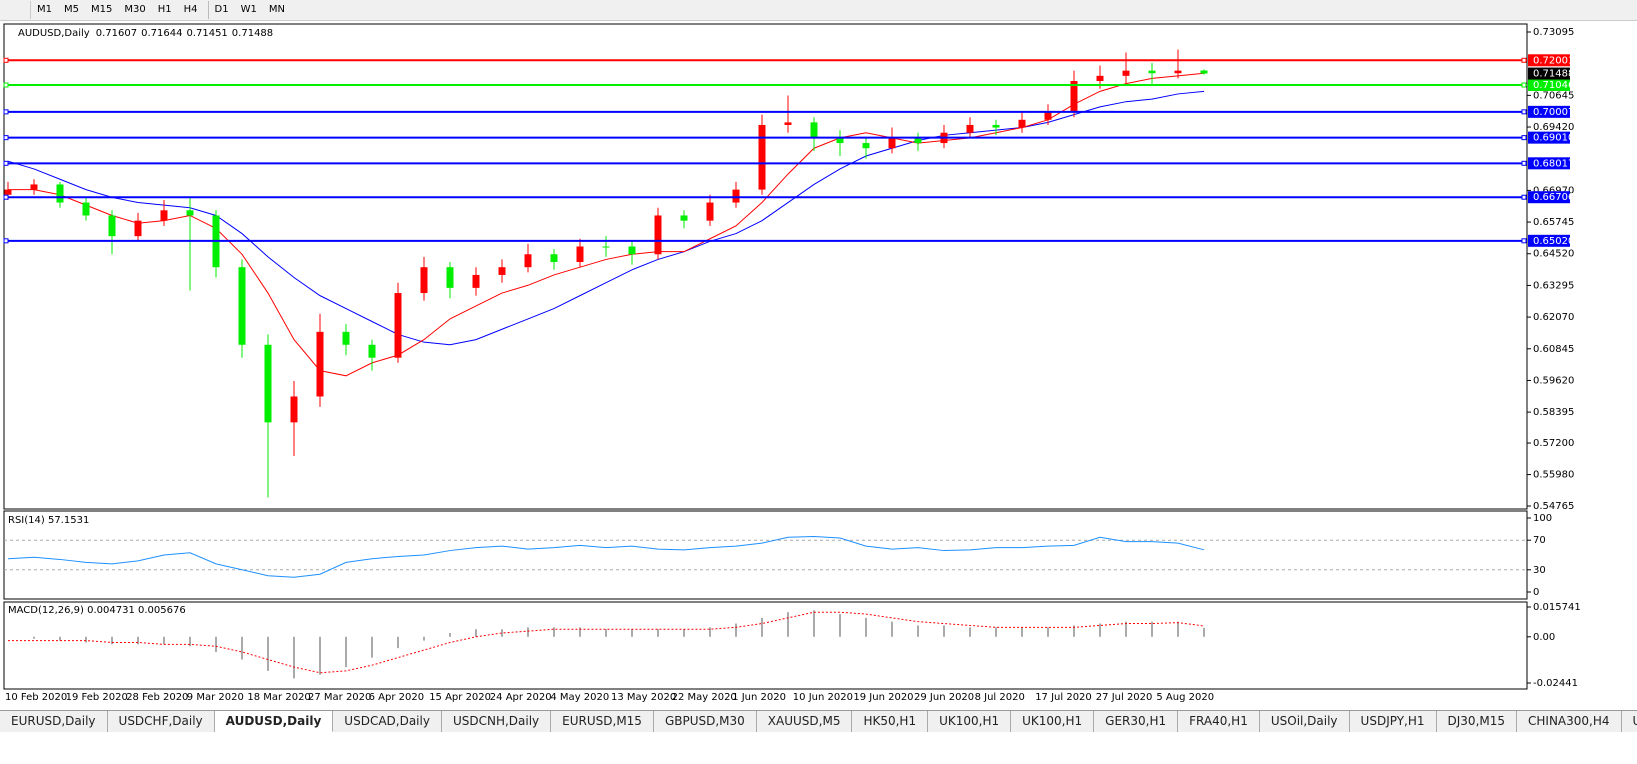 The width and height of the screenshot is (1637, 764). I want to click on timeframe-button: D1, so click(221, 10).